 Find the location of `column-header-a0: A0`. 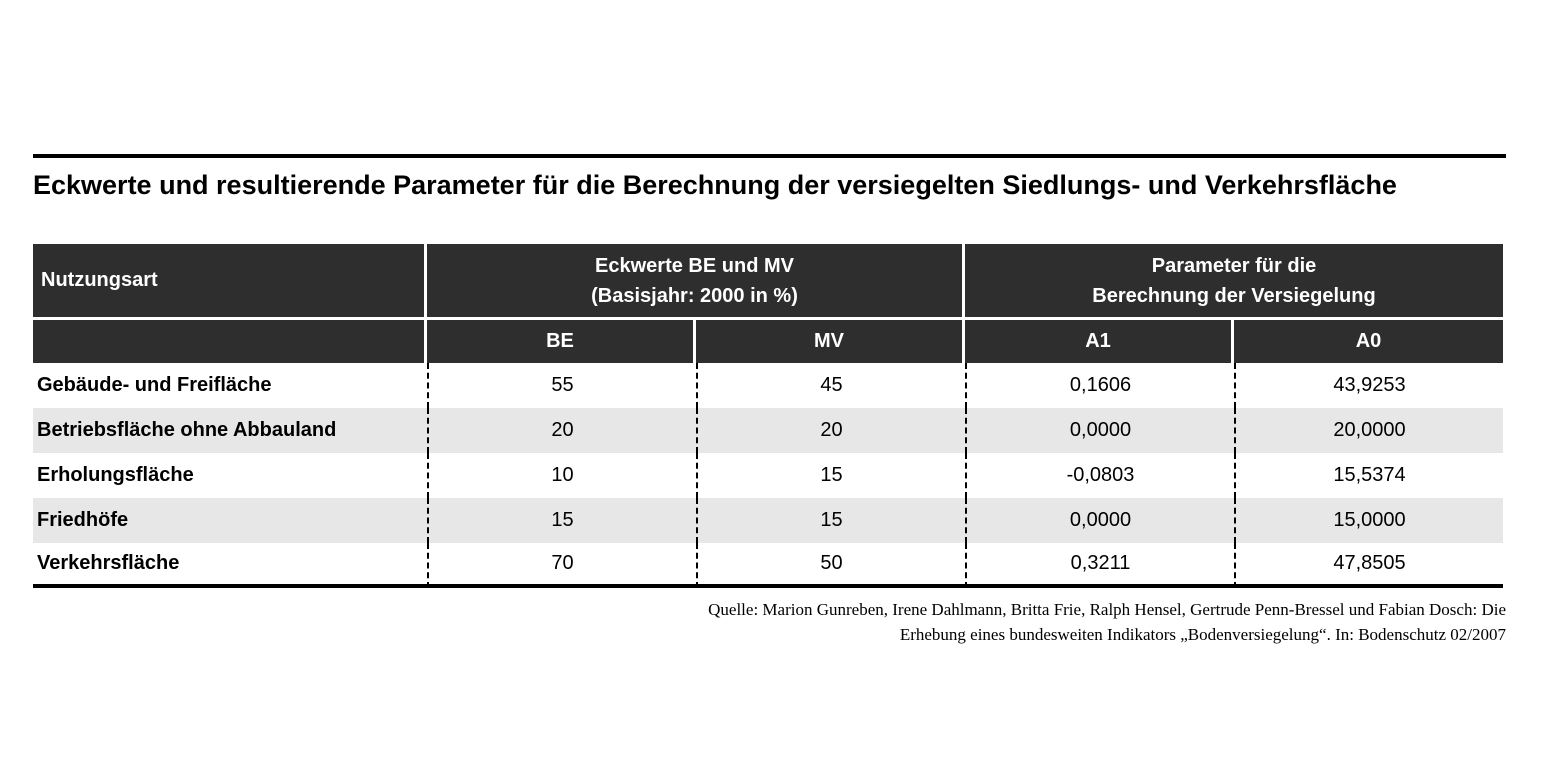

column-header-a0: A0 is located at coordinates (1369, 341).